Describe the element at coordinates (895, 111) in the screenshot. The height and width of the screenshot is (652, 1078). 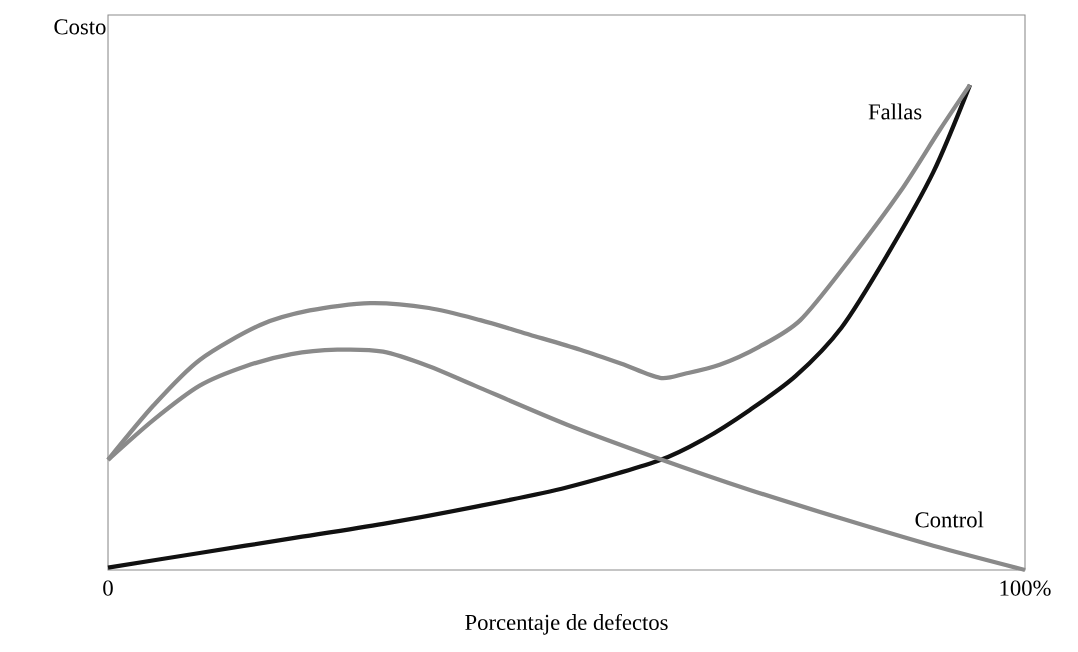
I see `series-label: Fallas` at that location.